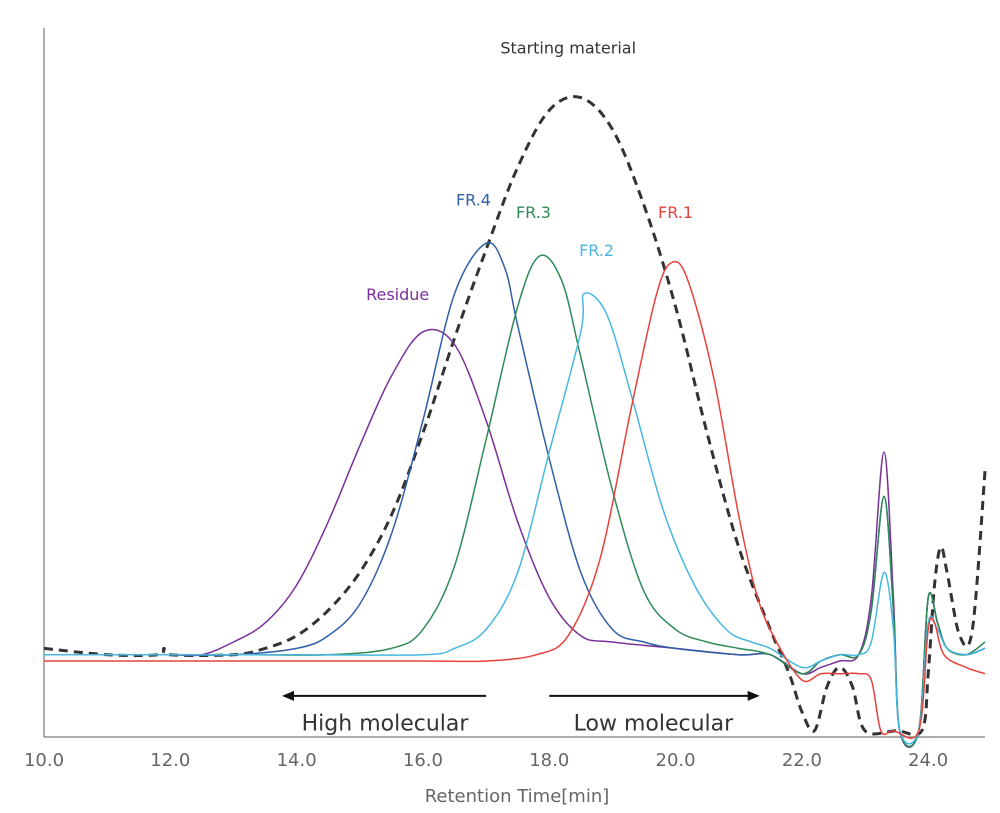 The height and width of the screenshot is (813, 1000). Describe the element at coordinates (549, 760) in the screenshot. I see `x-tick-label: 18.0` at that location.